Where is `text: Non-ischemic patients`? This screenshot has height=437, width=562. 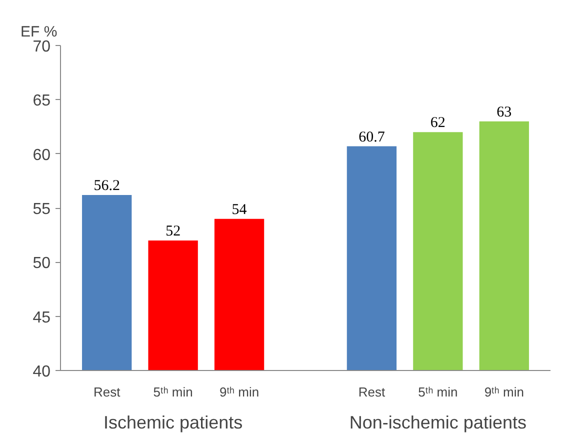
text: Non-ischemic patients is located at coordinates (437, 422).